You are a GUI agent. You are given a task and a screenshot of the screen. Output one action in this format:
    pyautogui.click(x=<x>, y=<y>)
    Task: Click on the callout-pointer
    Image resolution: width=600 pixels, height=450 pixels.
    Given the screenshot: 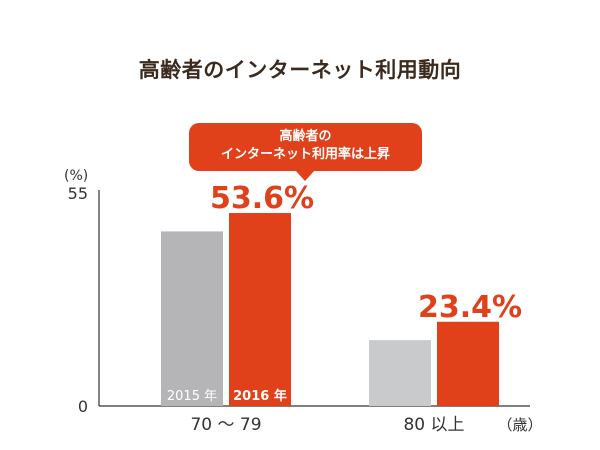 What is the action you would take?
    pyautogui.click(x=305, y=175)
    